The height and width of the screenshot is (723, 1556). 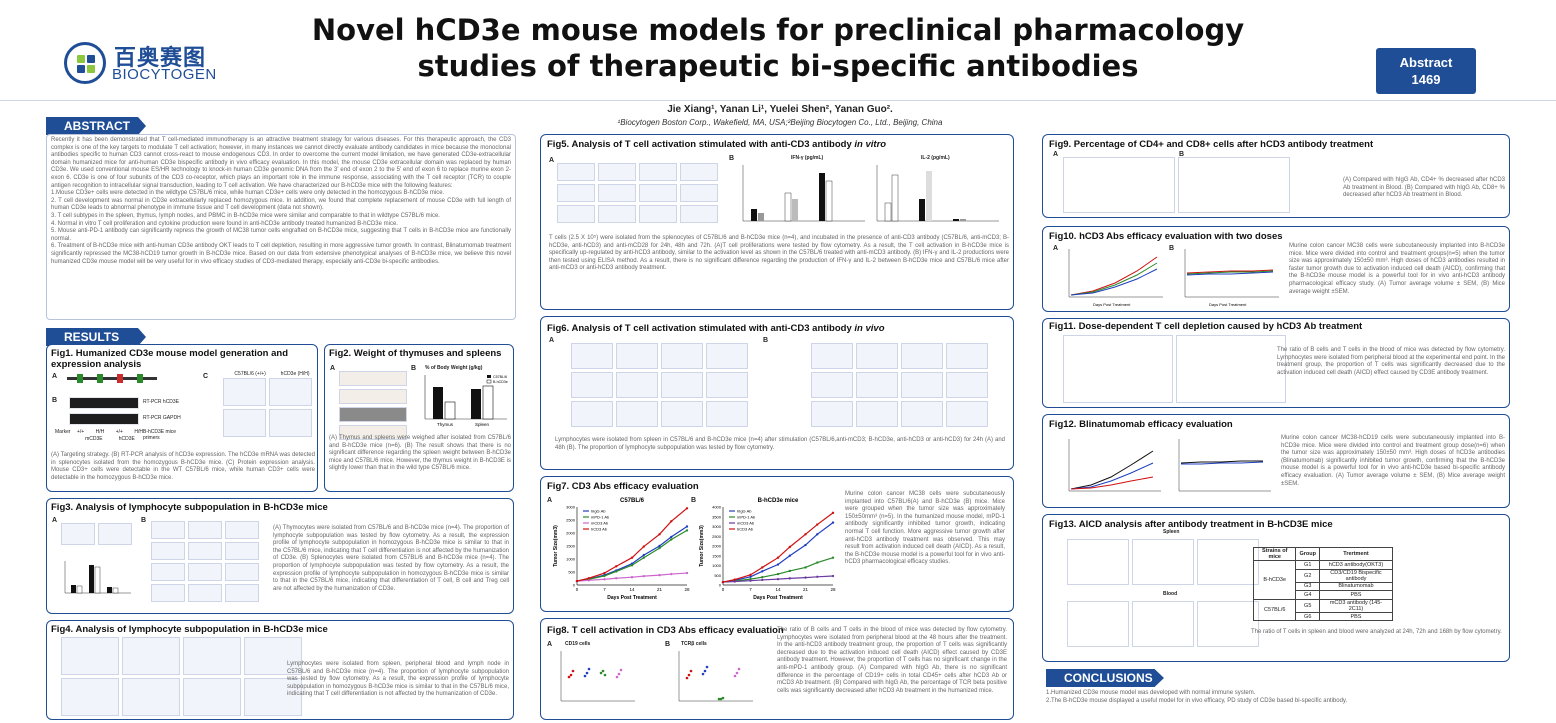 What do you see at coordinates (632, 589) in the screenshot?
I see `fig7a-xtick: 14` at bounding box center [632, 589].